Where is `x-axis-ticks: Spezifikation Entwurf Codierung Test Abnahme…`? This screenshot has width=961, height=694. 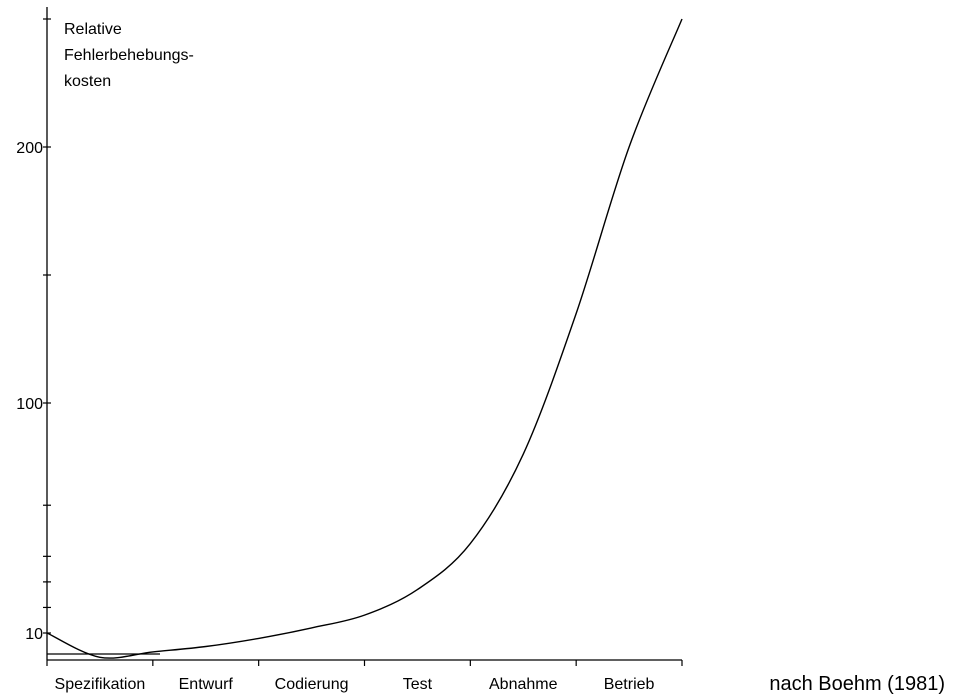 x-axis-ticks: Spezifikation Entwurf Codierung Test Abnahme… is located at coordinates (364, 676).